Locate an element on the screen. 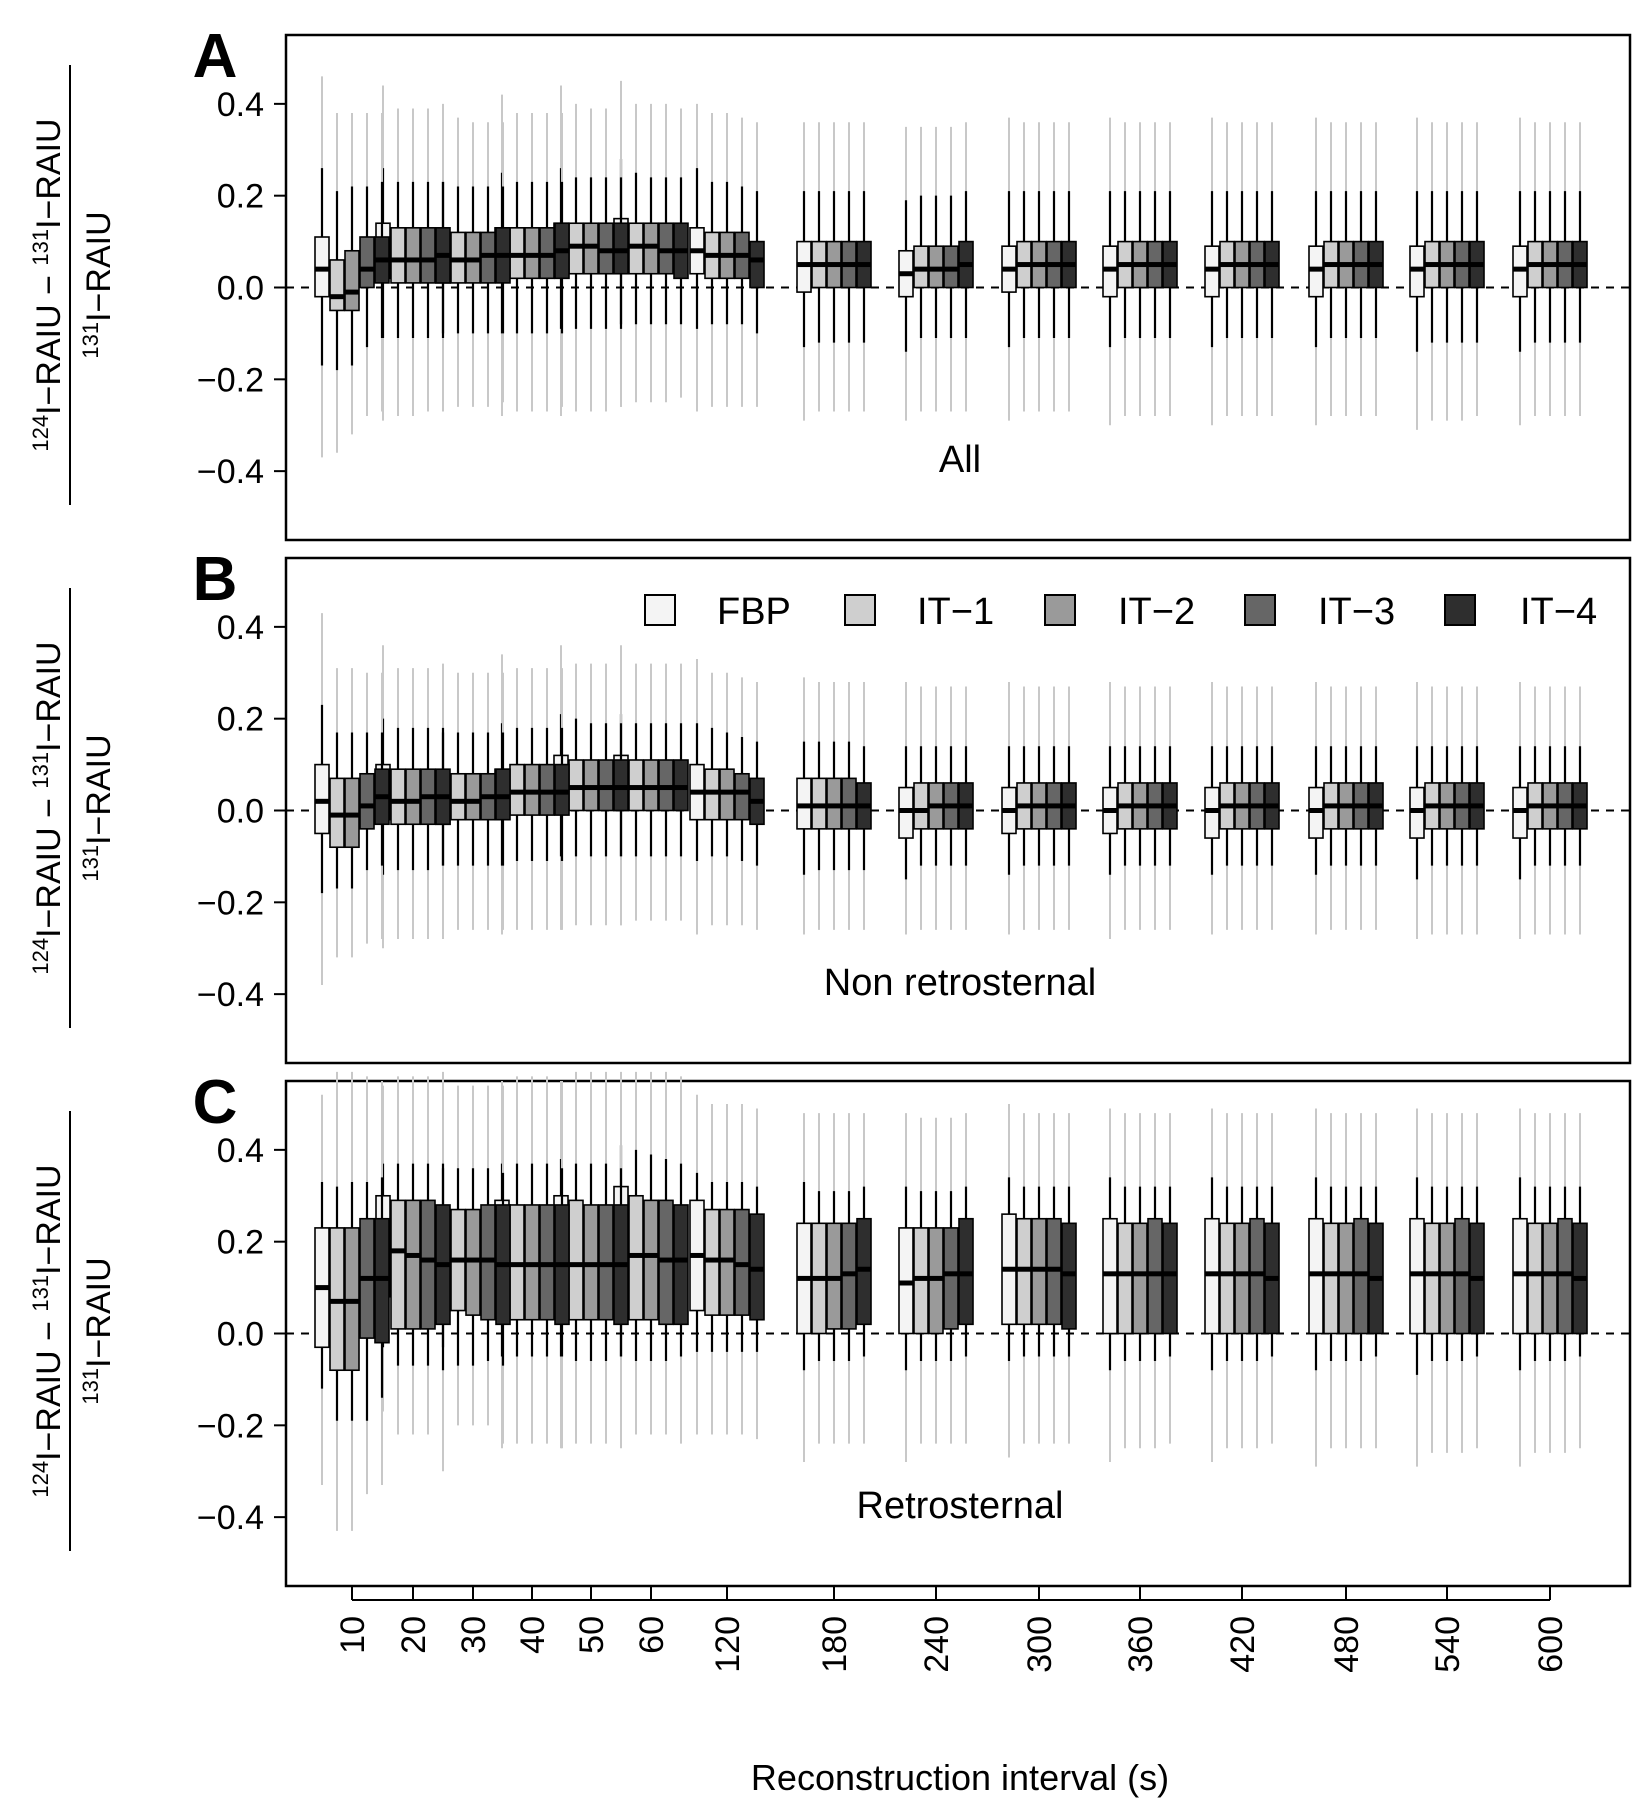  ylabel-panel-c: 124I−RAIU − 131I−RAIU 131I−RAIU is located at coordinates (73, 1331).